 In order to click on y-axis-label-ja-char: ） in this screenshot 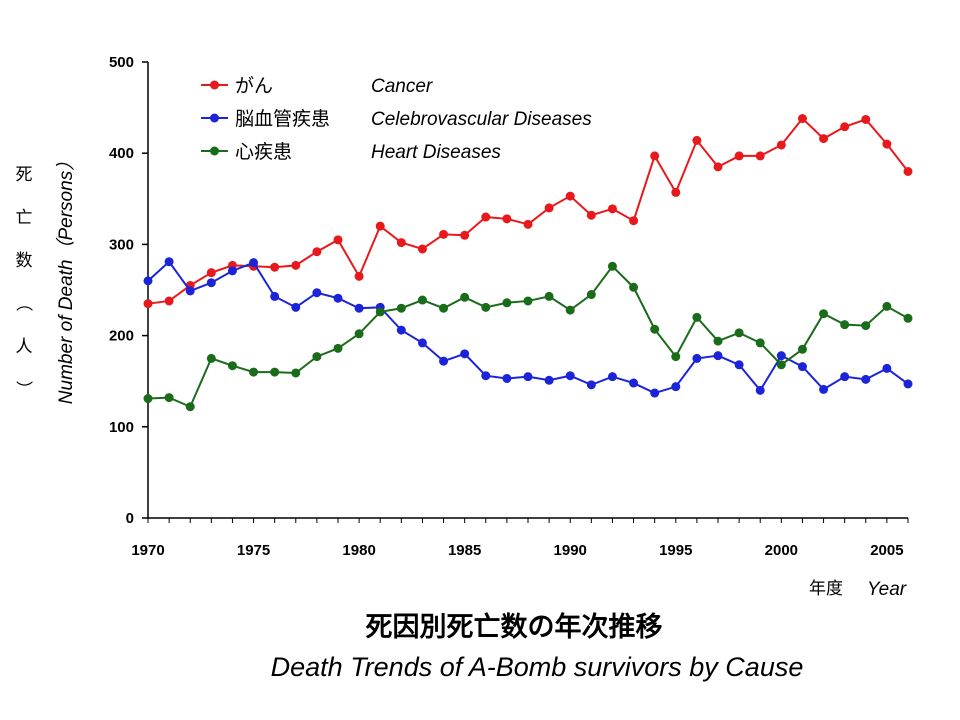, I will do `click(23, 389)`.